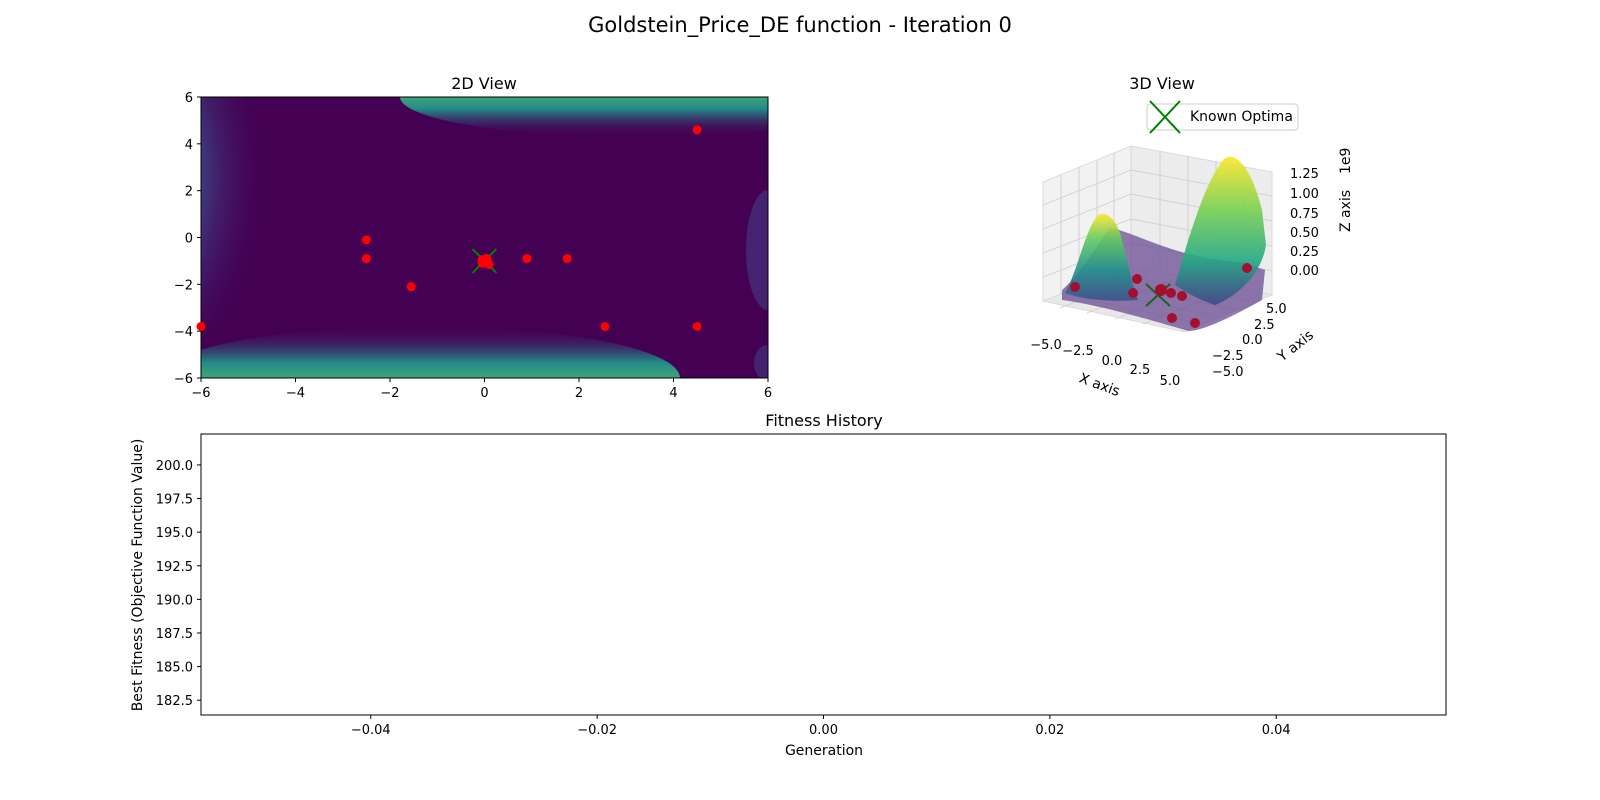 The image size is (1600, 800). What do you see at coordinates (1046, 345) in the screenshot?
I see `x-tick-3d: −5.0` at bounding box center [1046, 345].